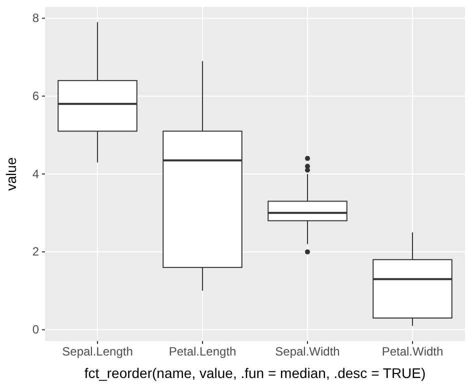 This screenshot has width=472, height=386. Describe the element at coordinates (413, 351) in the screenshot. I see `x-tick-label: Petal.Width` at that location.